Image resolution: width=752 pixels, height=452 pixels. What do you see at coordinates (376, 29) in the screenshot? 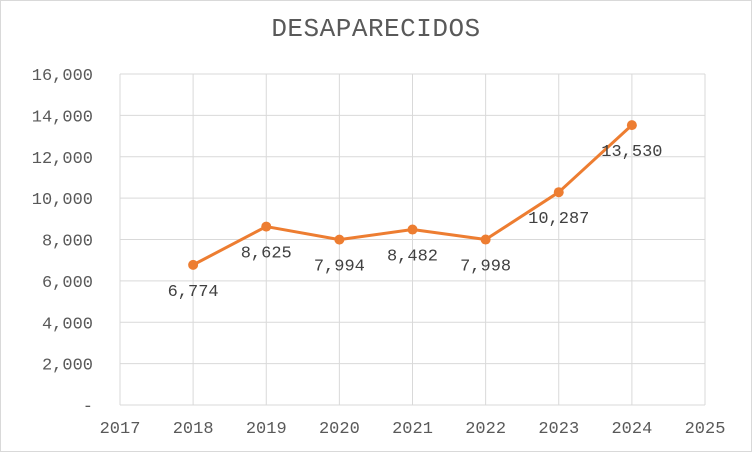
I see `chart-title: DESAPARECIDOS` at bounding box center [376, 29].